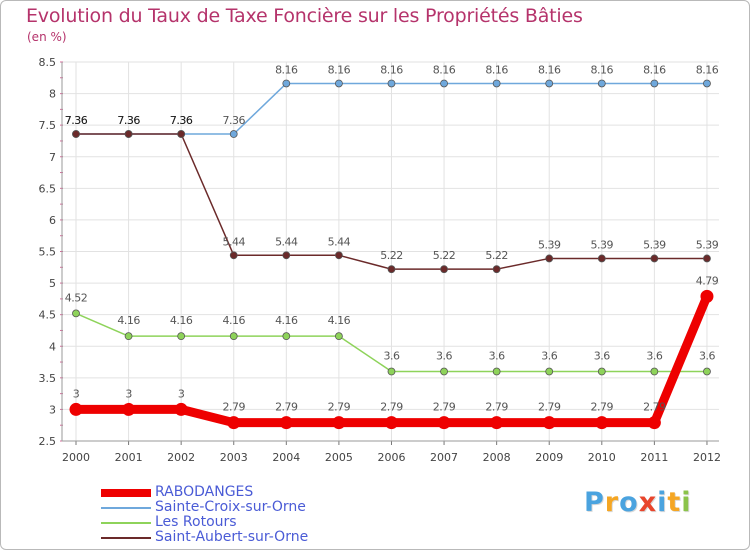  What do you see at coordinates (196, 522) in the screenshot?
I see `legend-label: Les Rotours` at bounding box center [196, 522].